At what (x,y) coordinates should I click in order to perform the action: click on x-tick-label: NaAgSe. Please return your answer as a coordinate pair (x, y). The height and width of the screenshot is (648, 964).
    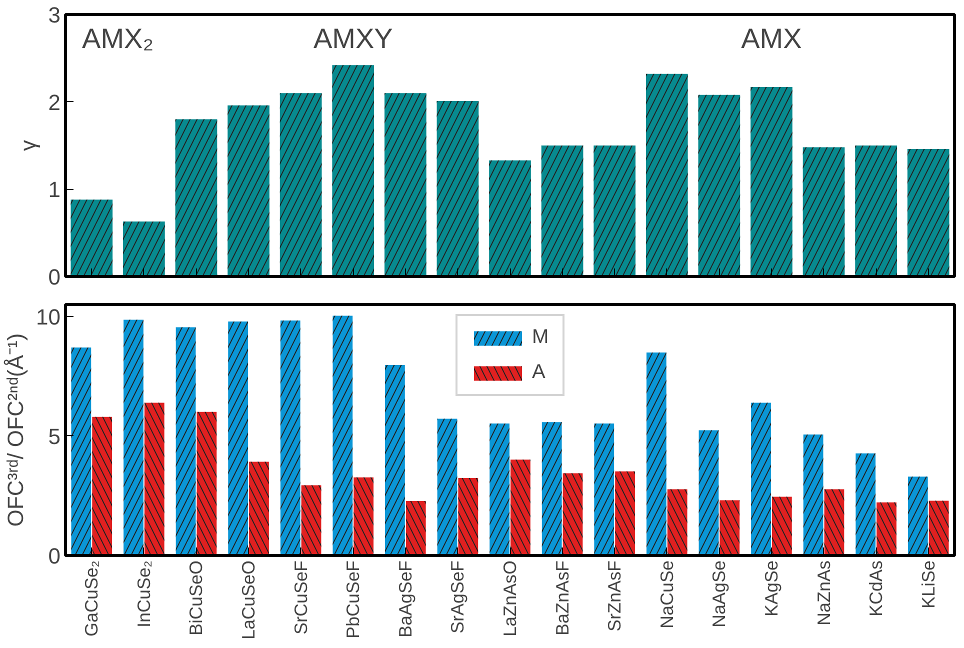
    Looking at the image, I should click on (719, 594).